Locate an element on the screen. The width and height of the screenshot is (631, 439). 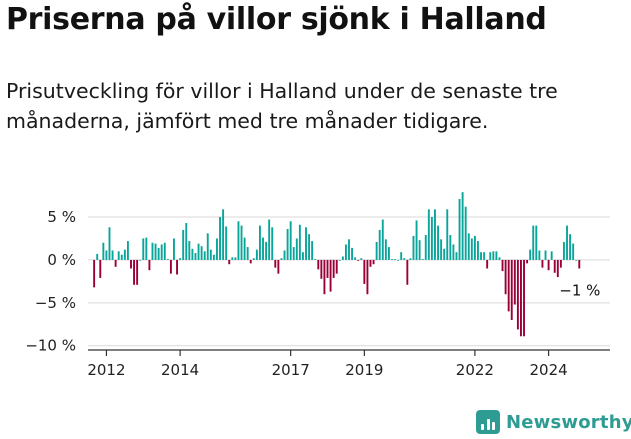
brand-name: Newsworthy is located at coordinates (568, 422).